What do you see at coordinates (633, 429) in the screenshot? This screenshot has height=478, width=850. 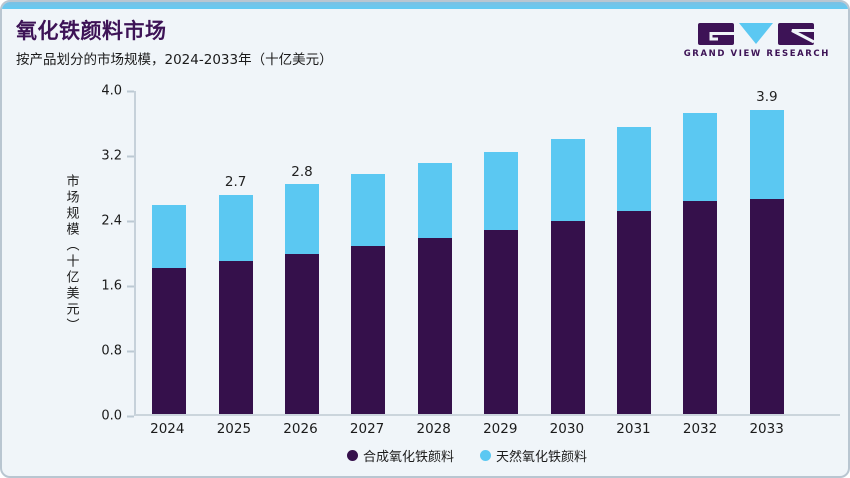 I see `x-axis-label-2031: 2031` at bounding box center [633, 429].